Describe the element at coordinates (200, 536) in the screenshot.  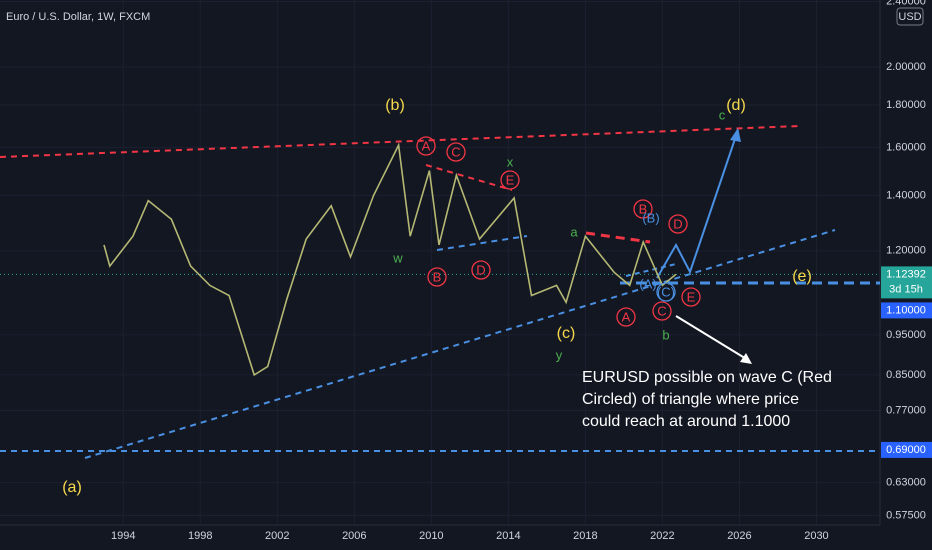
I see `x-tick-label: 1998` at that location.